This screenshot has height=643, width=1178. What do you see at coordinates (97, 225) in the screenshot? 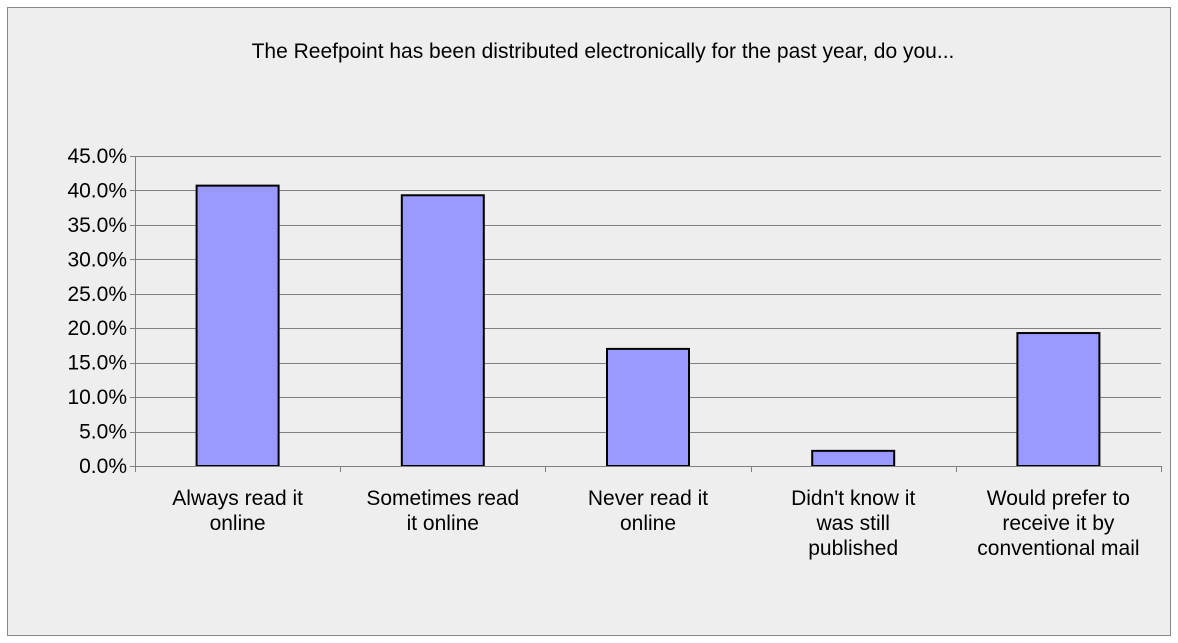
I see `y-tick-label: 35.0%` at bounding box center [97, 225].